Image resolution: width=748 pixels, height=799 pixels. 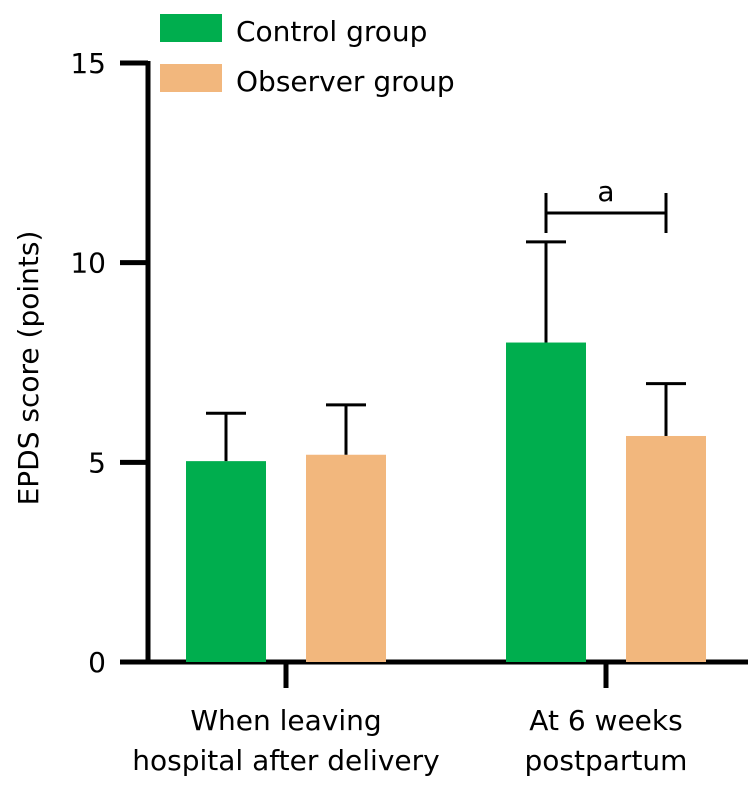 What do you see at coordinates (88, 263) in the screenshot?
I see `y-tick-label: 10` at bounding box center [88, 263].